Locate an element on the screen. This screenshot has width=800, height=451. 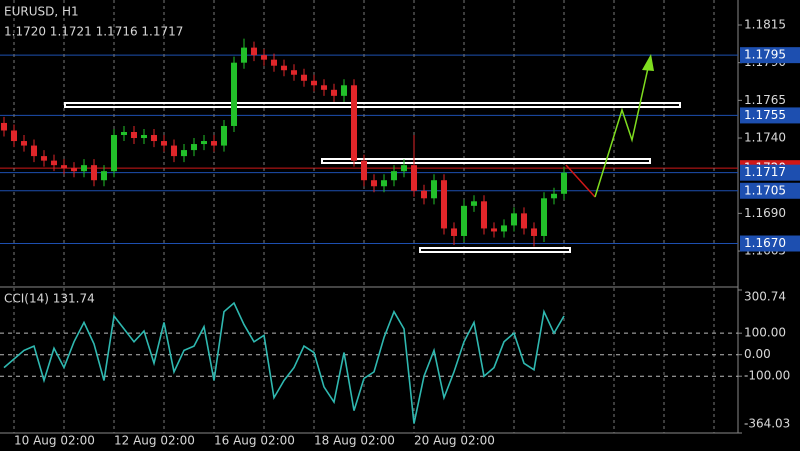
x-tick-label: 18 Aug 02:00 is located at coordinates (354, 441).